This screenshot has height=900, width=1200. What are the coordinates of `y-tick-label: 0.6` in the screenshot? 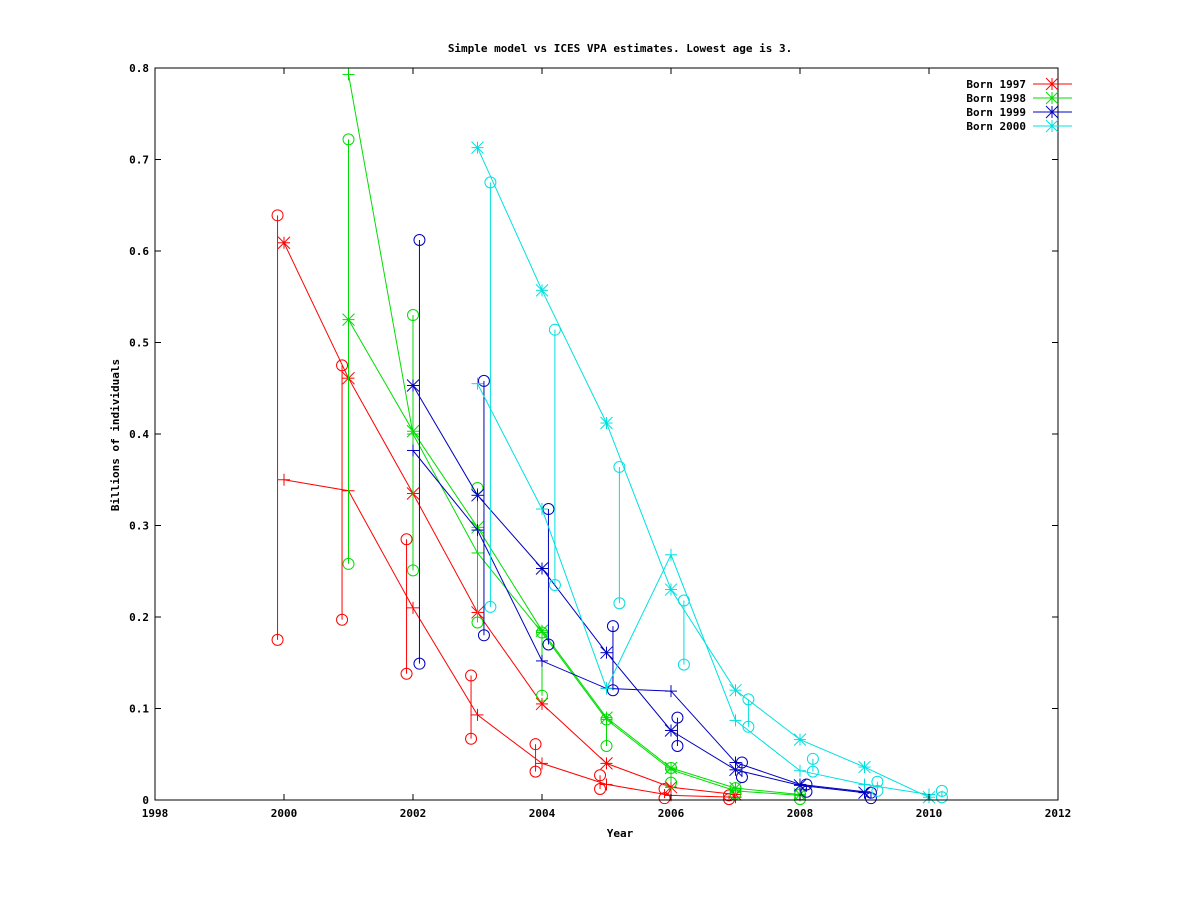 It's located at (139, 251).